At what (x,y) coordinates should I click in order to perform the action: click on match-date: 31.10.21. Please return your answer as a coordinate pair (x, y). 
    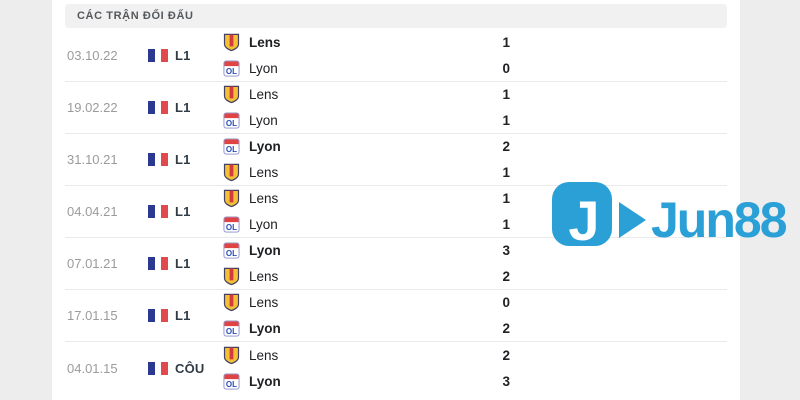
    Looking at the image, I should click on (92, 159).